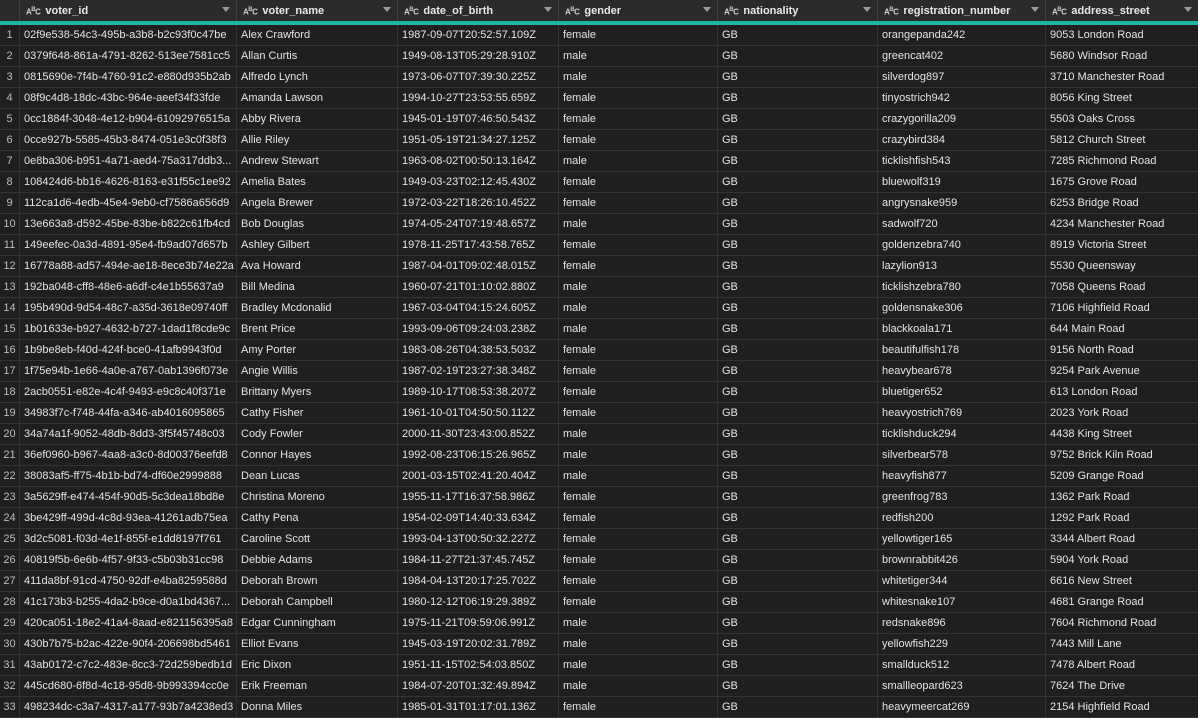 Image resolution: width=1198 pixels, height=718 pixels. What do you see at coordinates (1097, 602) in the screenshot?
I see `address-street-cell: 4681 Grange Road` at bounding box center [1097, 602].